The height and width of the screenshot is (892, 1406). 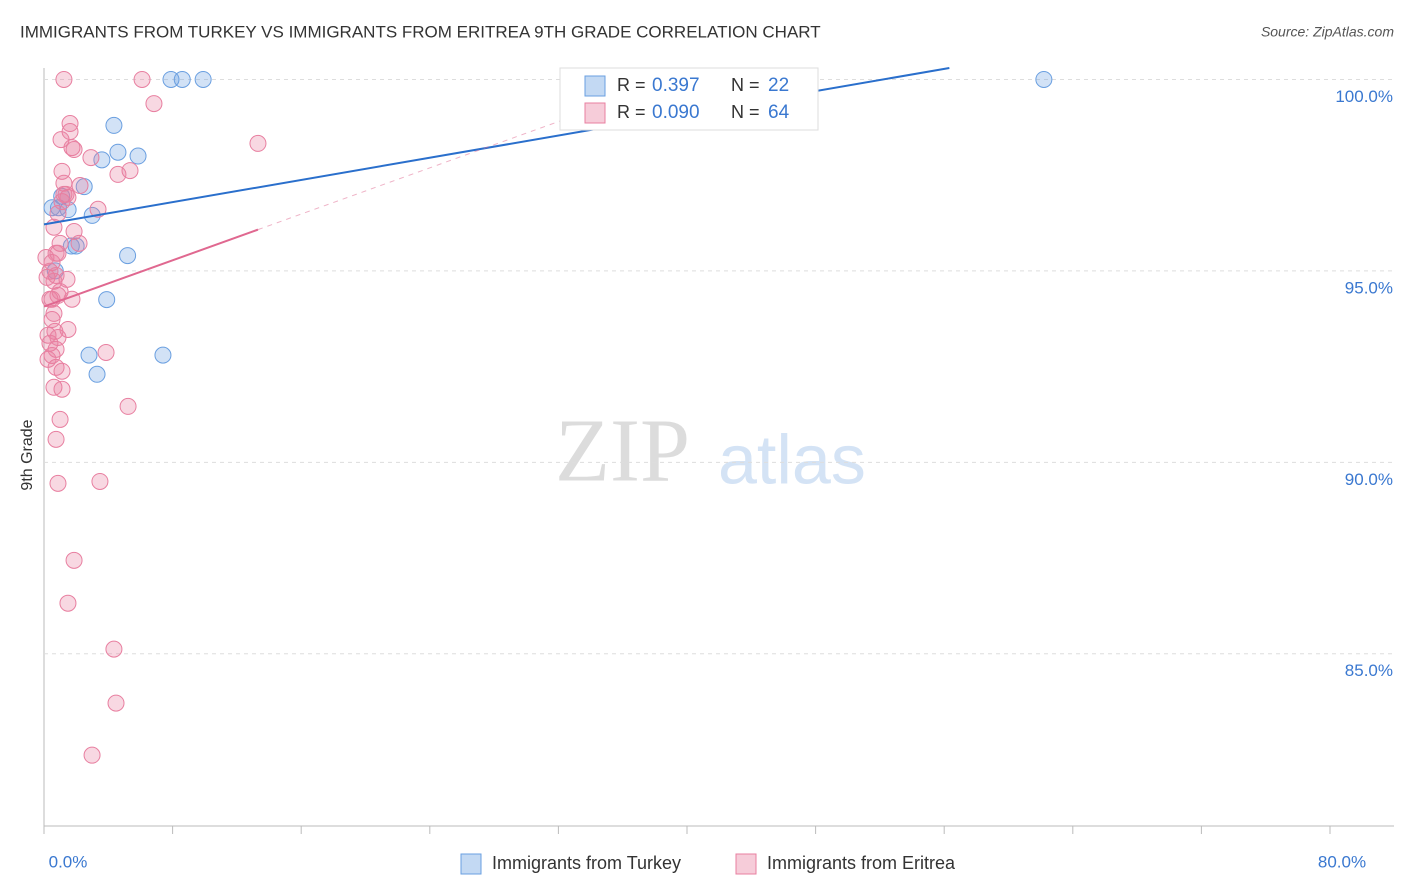 What do you see at coordinates (1369, 479) in the screenshot?
I see `y-tick-label: 90.0%` at bounding box center [1369, 479].